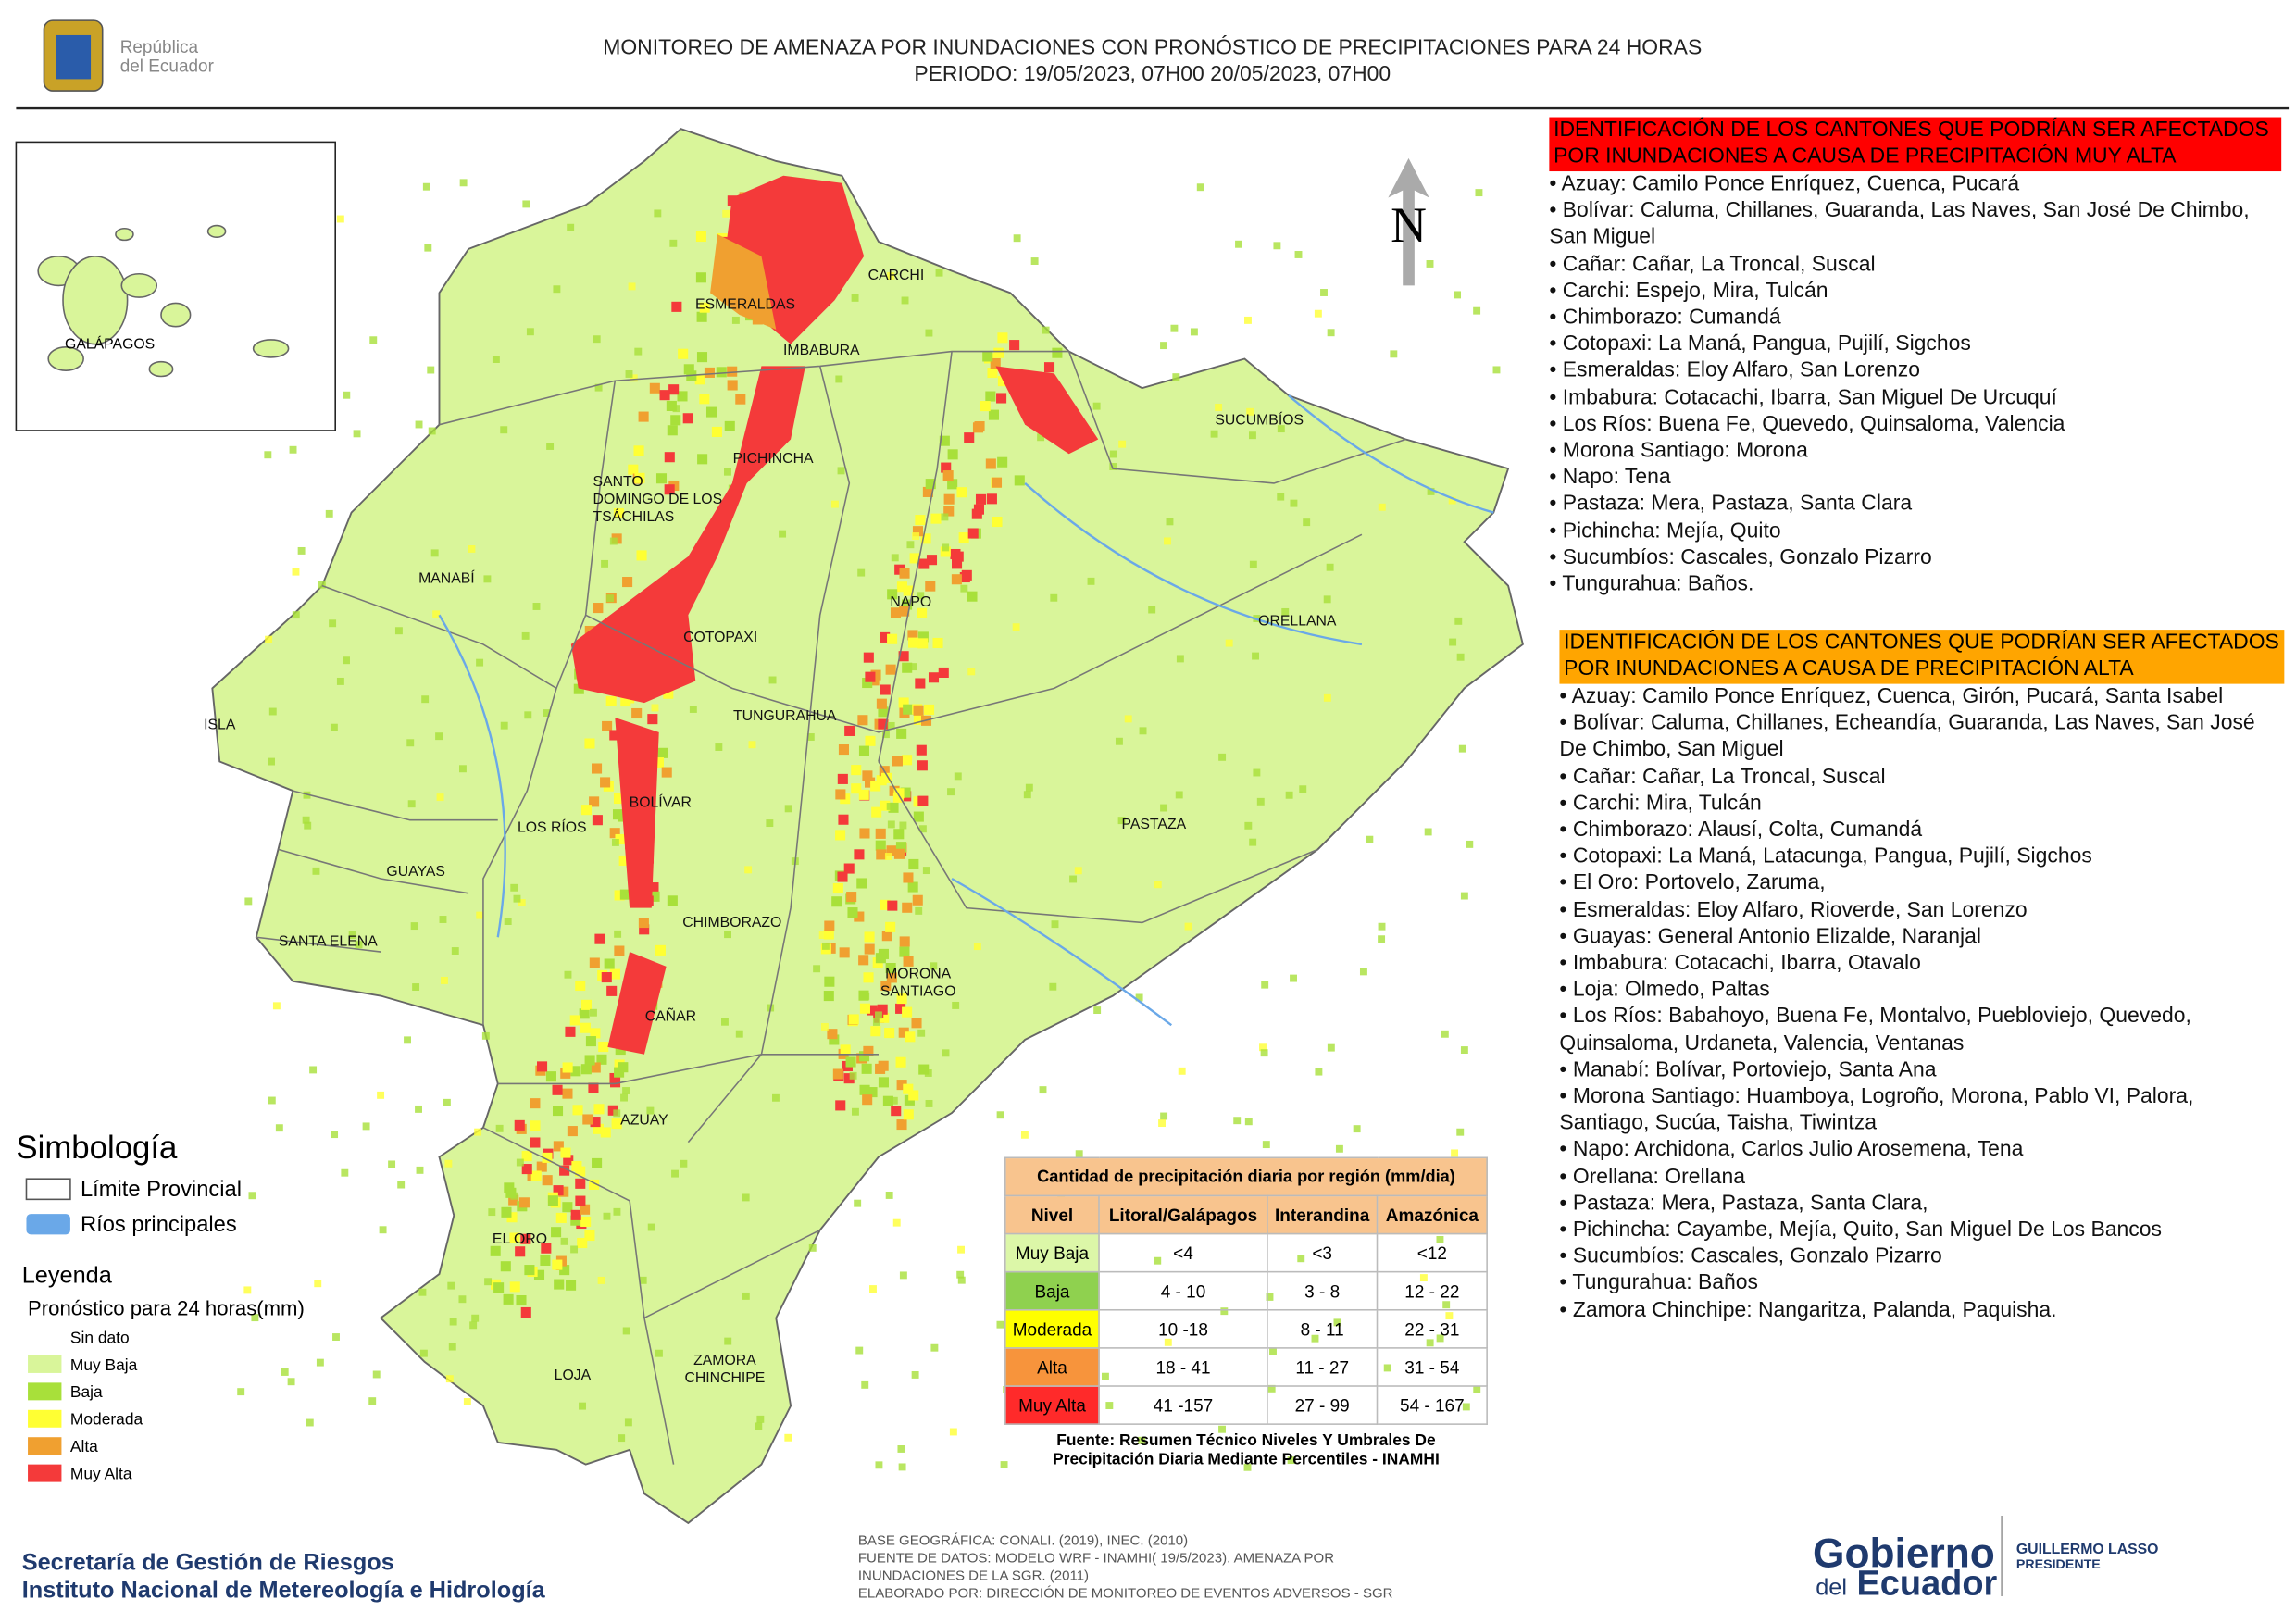 The height and width of the screenshot is (1624, 2296). I want to click on table-cell: 4 - 10, so click(1183, 1290).